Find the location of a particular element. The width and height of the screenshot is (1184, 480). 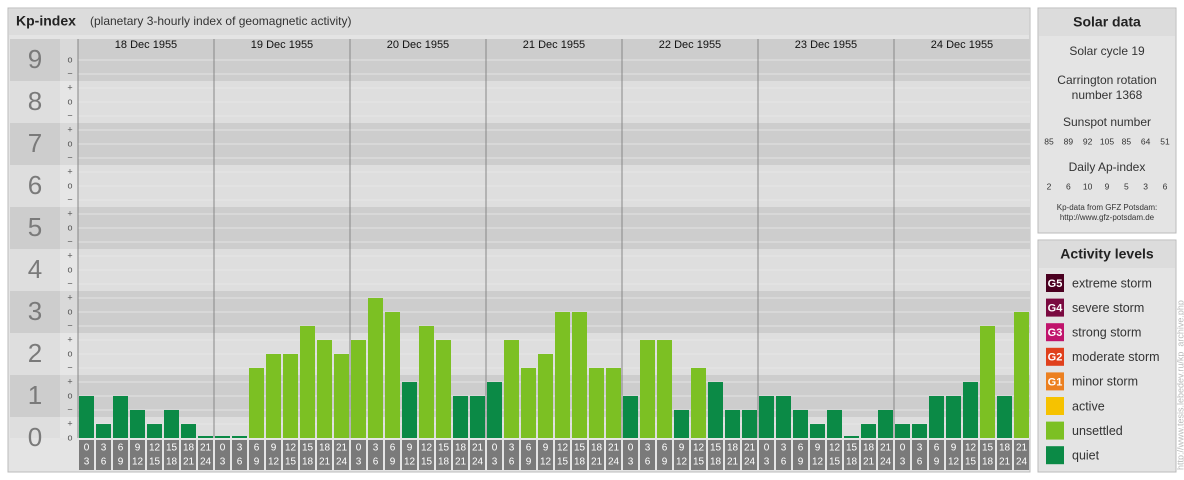

x-tick-label: 6 is located at coordinates (665, 448).